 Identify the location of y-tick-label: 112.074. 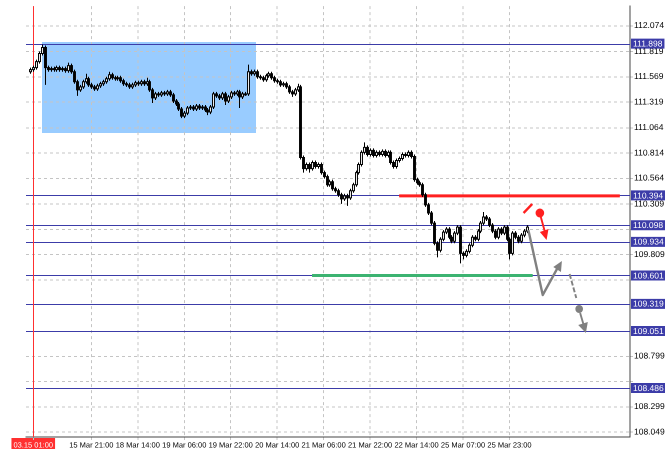
(649, 25).